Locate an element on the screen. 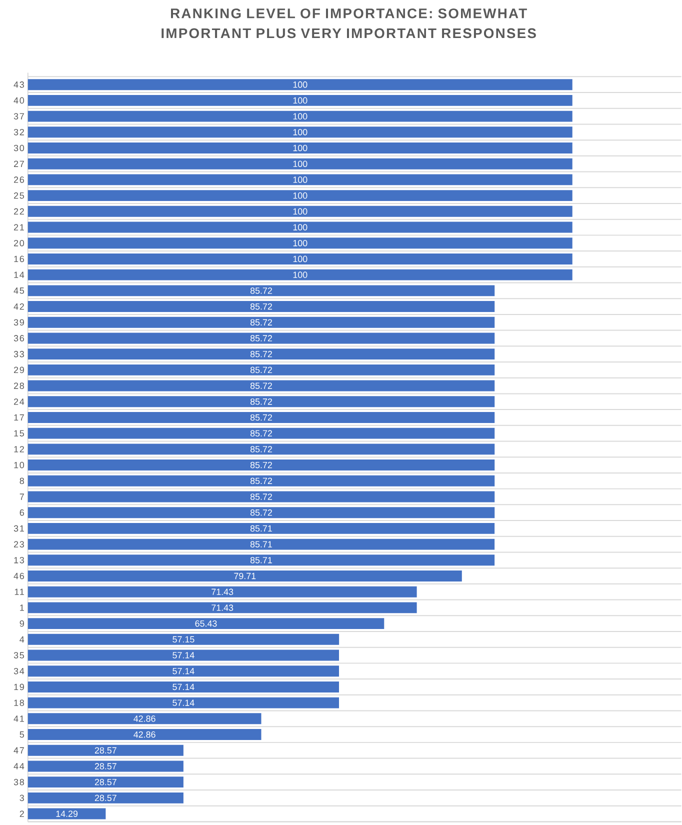  y-tick-label: 6 is located at coordinates (22, 512).